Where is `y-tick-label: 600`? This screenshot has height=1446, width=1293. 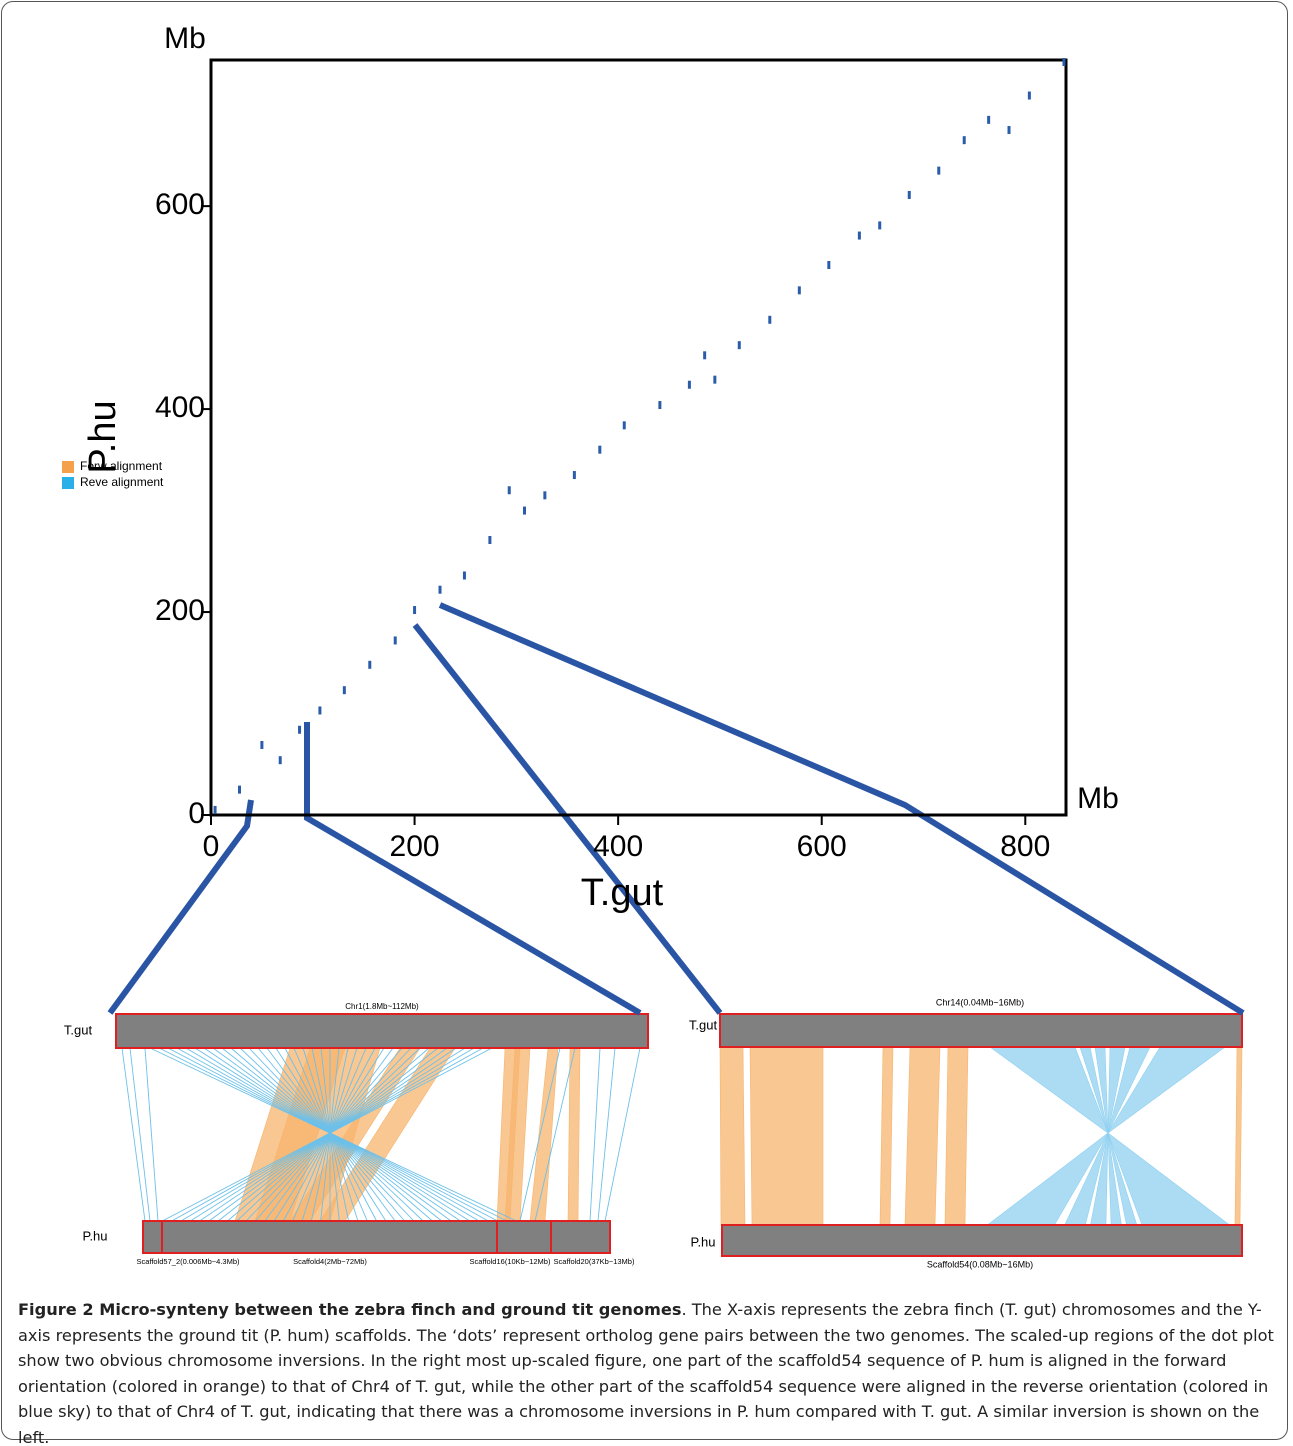
y-tick-label: 600 is located at coordinates (180, 204).